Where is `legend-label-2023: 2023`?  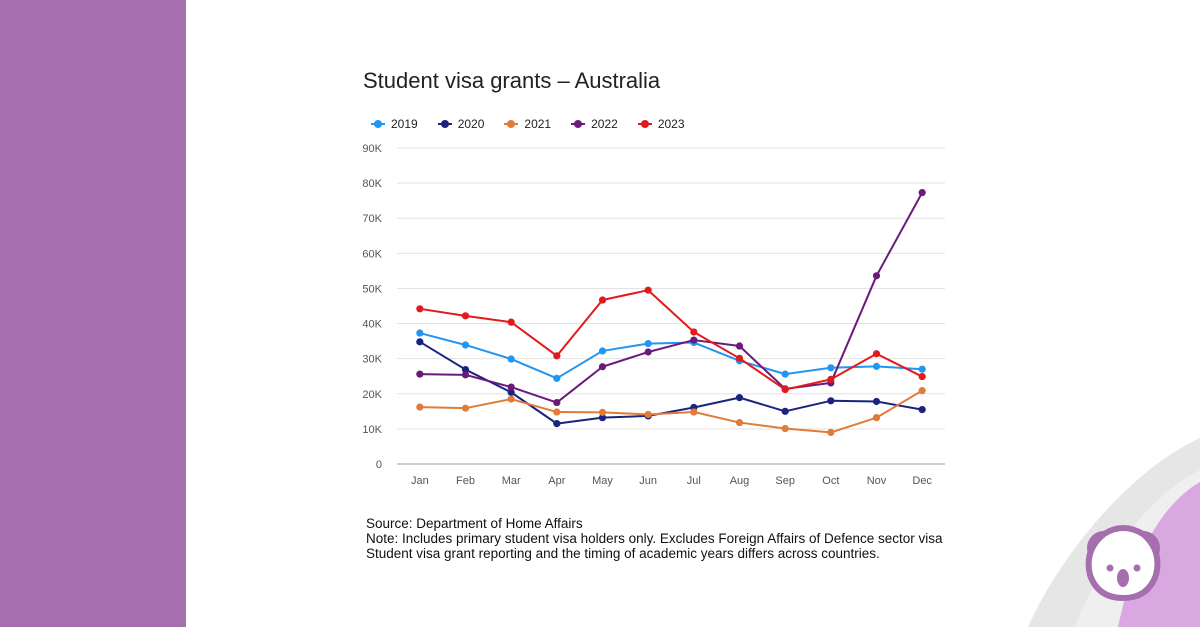
legend-label-2023: 2023 is located at coordinates (671, 124).